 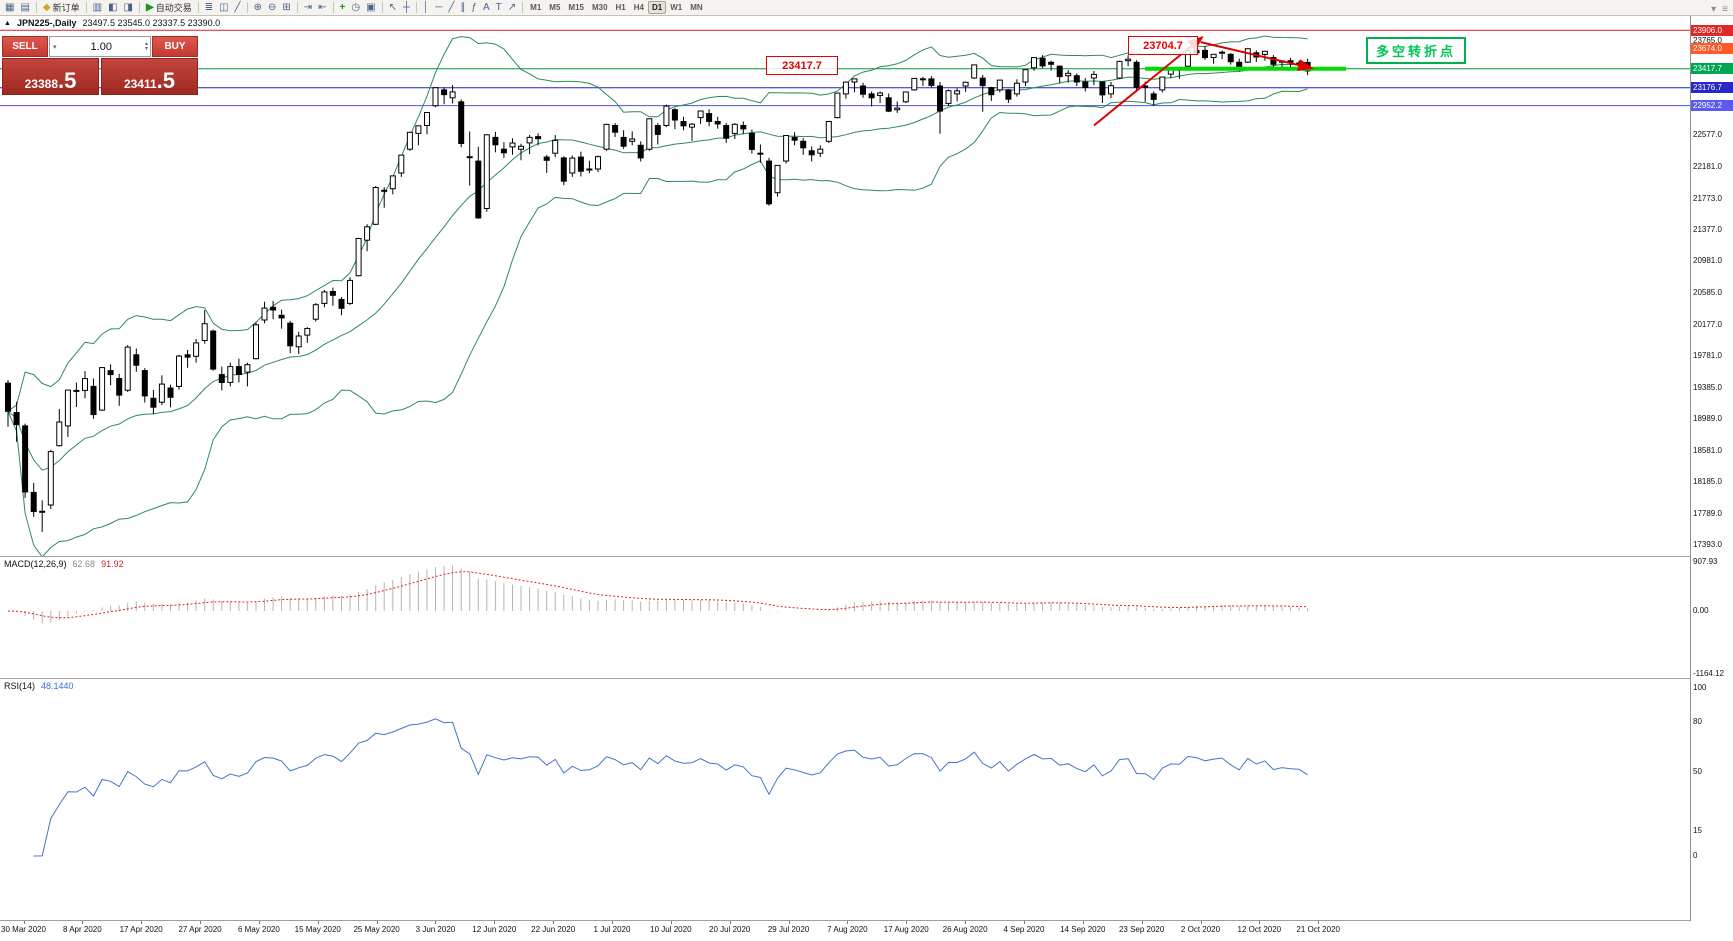 I want to click on panel-separator-rsi, so click(x=866, y=678).